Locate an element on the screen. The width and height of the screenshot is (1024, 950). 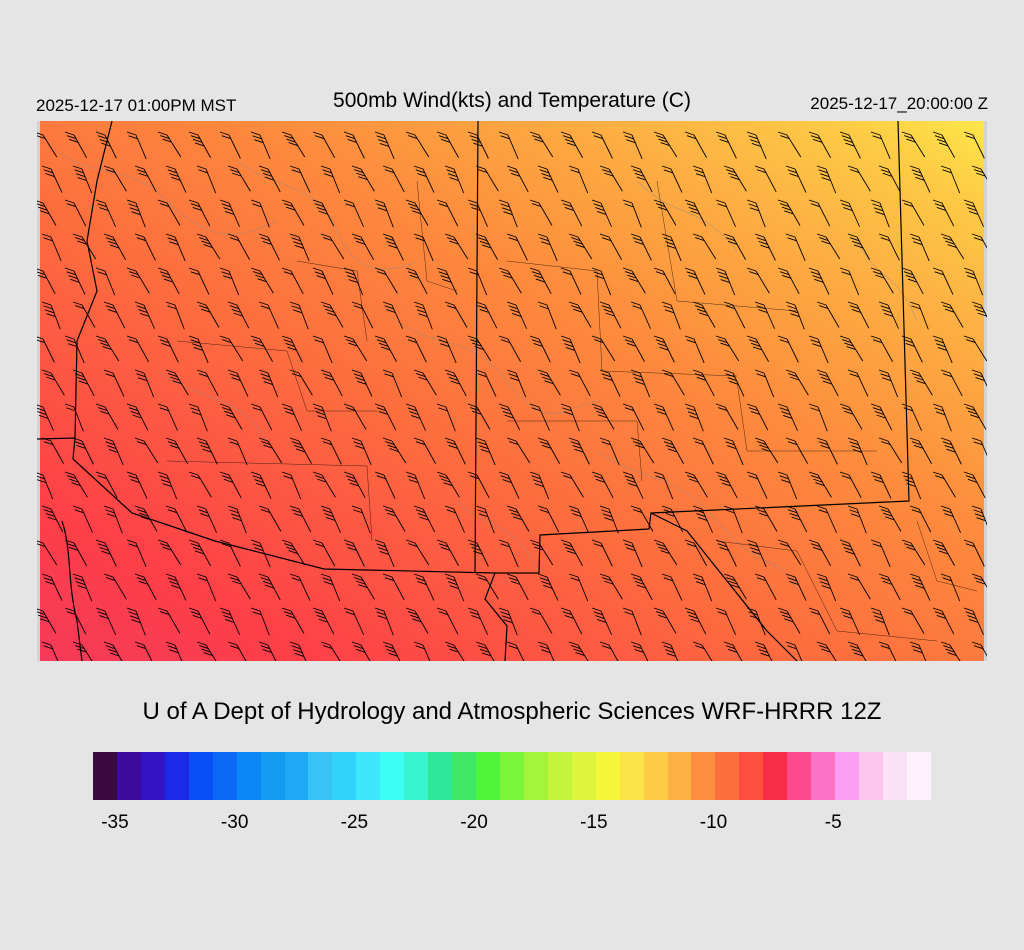
colorbar-tick: -25 is located at coordinates (354, 822).